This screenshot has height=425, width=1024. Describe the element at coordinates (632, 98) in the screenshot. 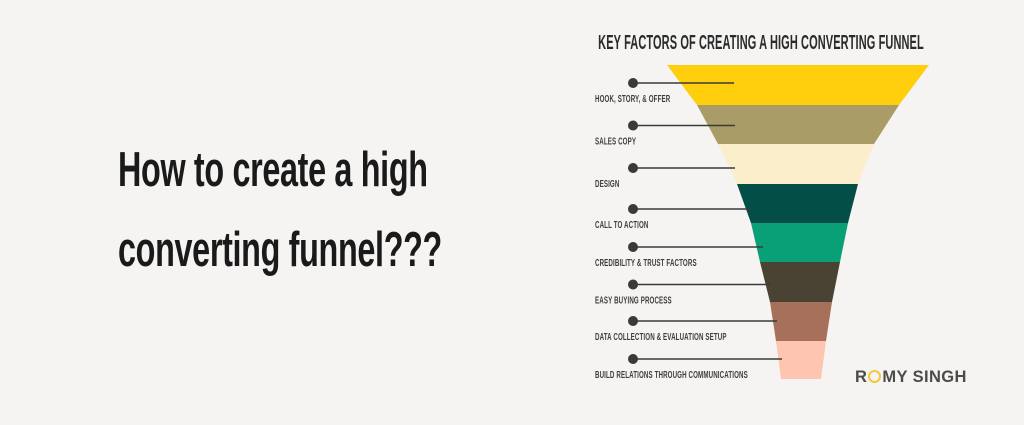

I see `stage-label: HOOK, STORY, & OFFER` at that location.